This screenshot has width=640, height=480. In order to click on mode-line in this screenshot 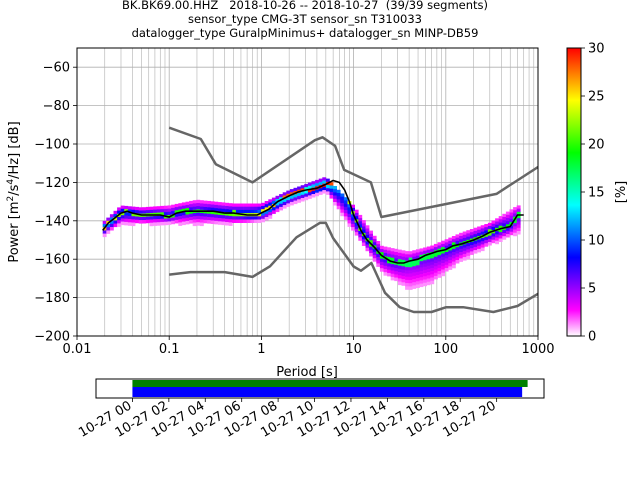, I will do `click(313, 221)`.